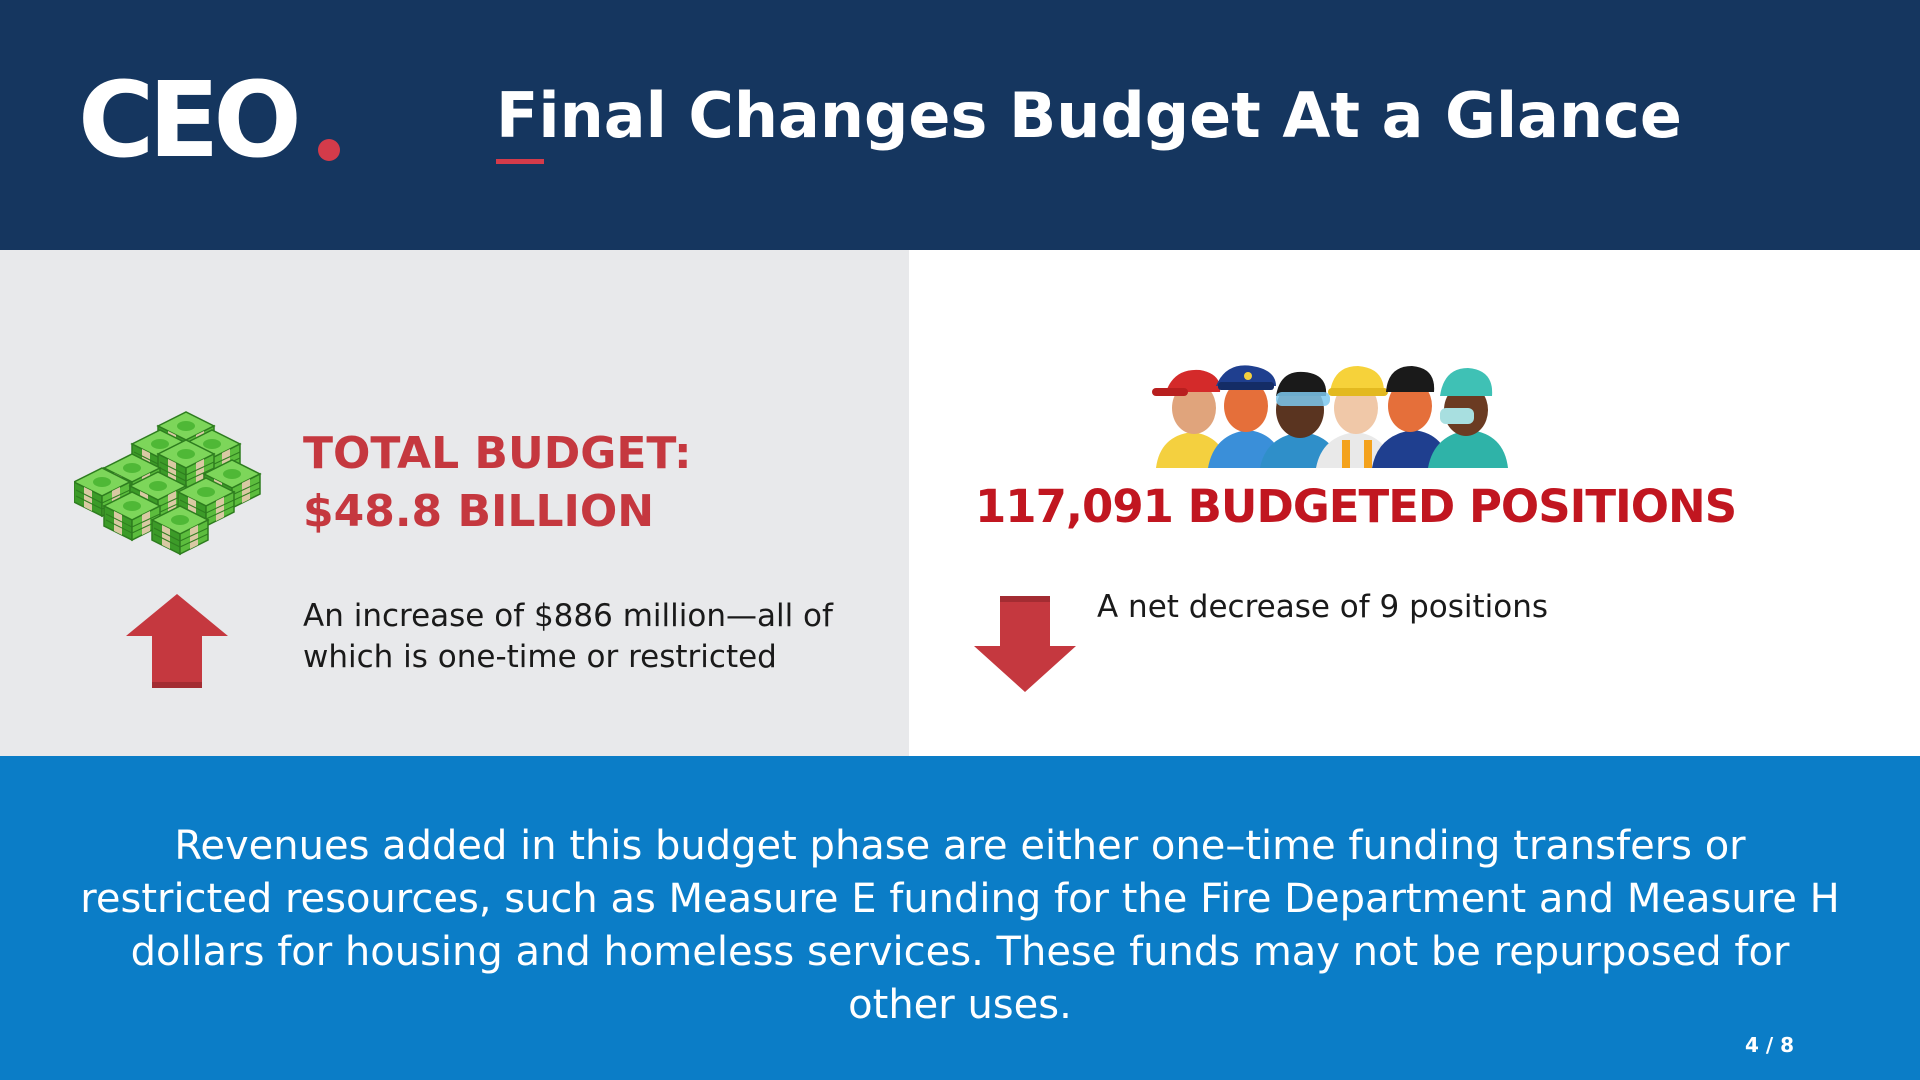 Image resolution: width=1920 pixels, height=1080 pixels. Describe the element at coordinates (1323, 607) in the screenshot. I see `positions-change-text: A net decrease of 9 positions` at that location.